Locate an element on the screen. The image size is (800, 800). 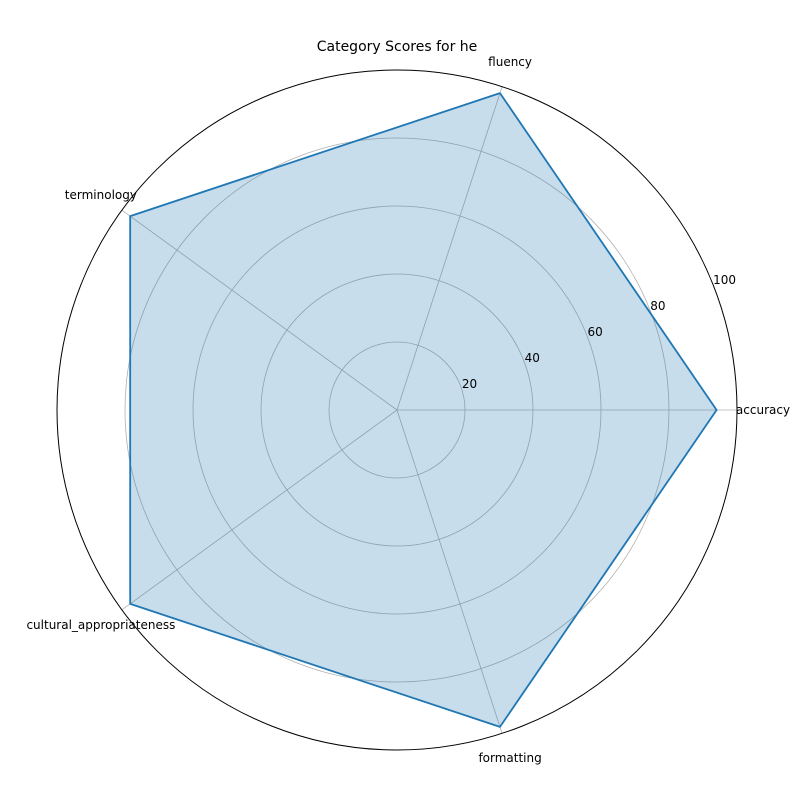
chart-title: Category Scores for he is located at coordinates (397, 47).